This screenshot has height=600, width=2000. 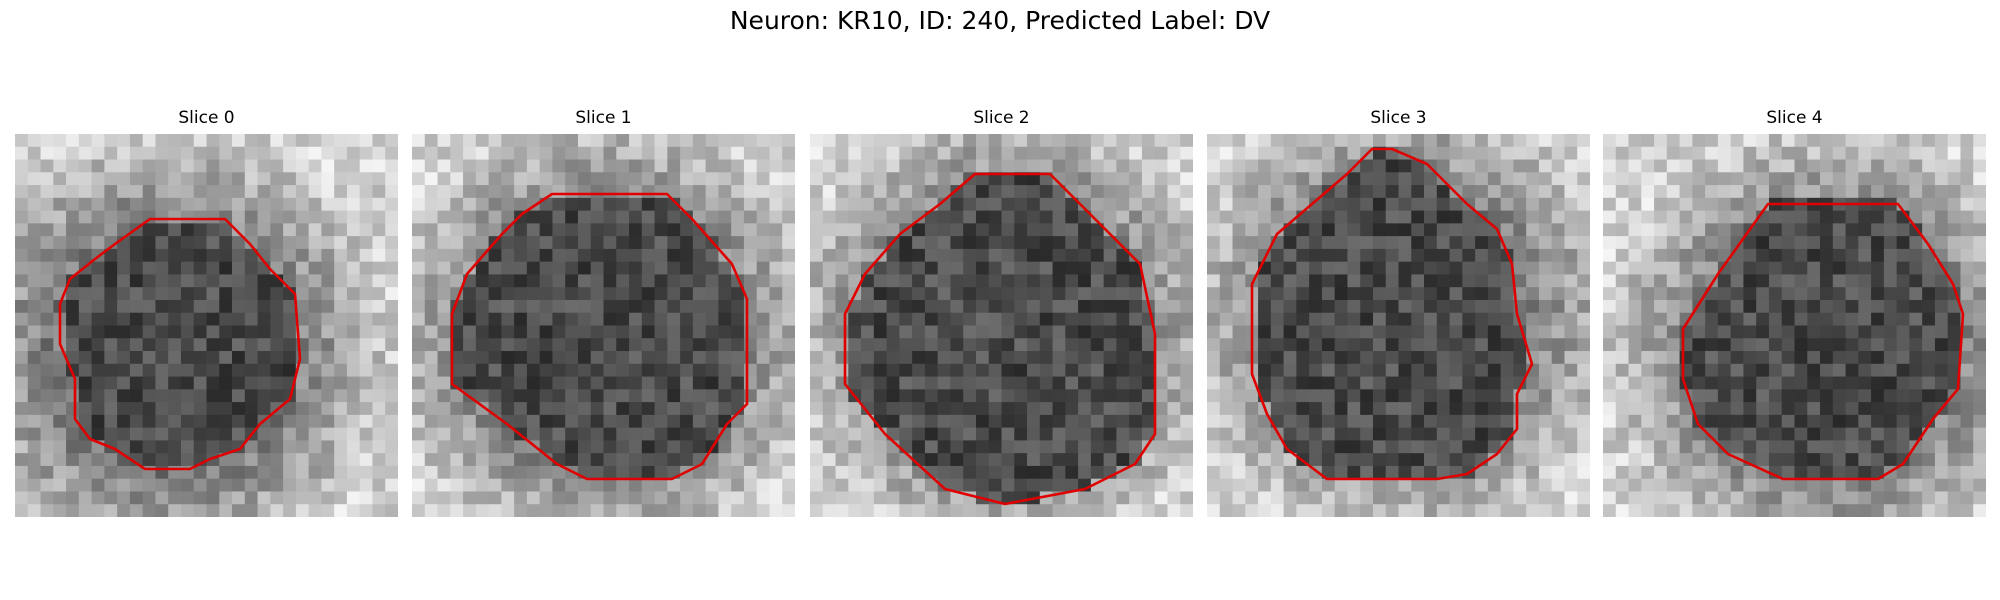 I want to click on slice-panel-1: Slice 1, so click(x=603, y=312).